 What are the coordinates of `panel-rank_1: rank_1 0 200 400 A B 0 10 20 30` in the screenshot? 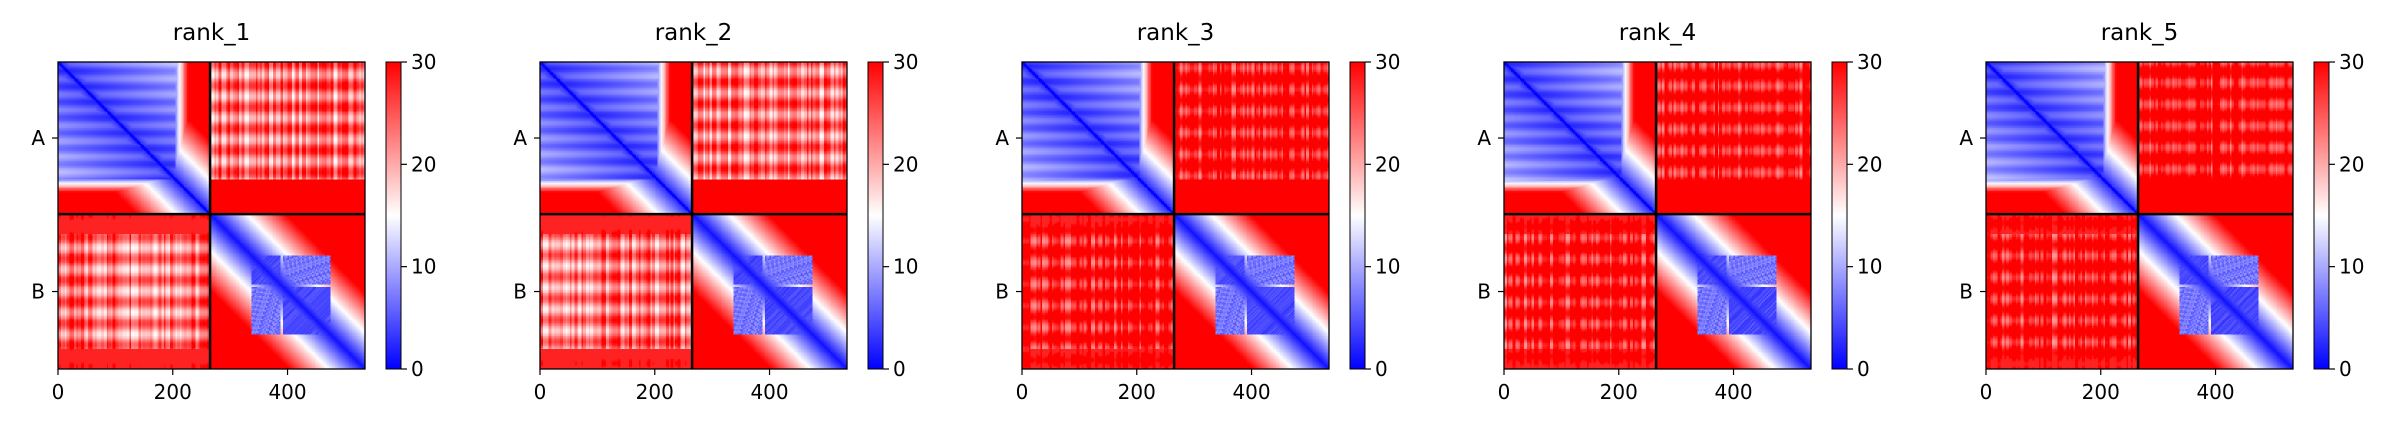 It's located at (233, 212).